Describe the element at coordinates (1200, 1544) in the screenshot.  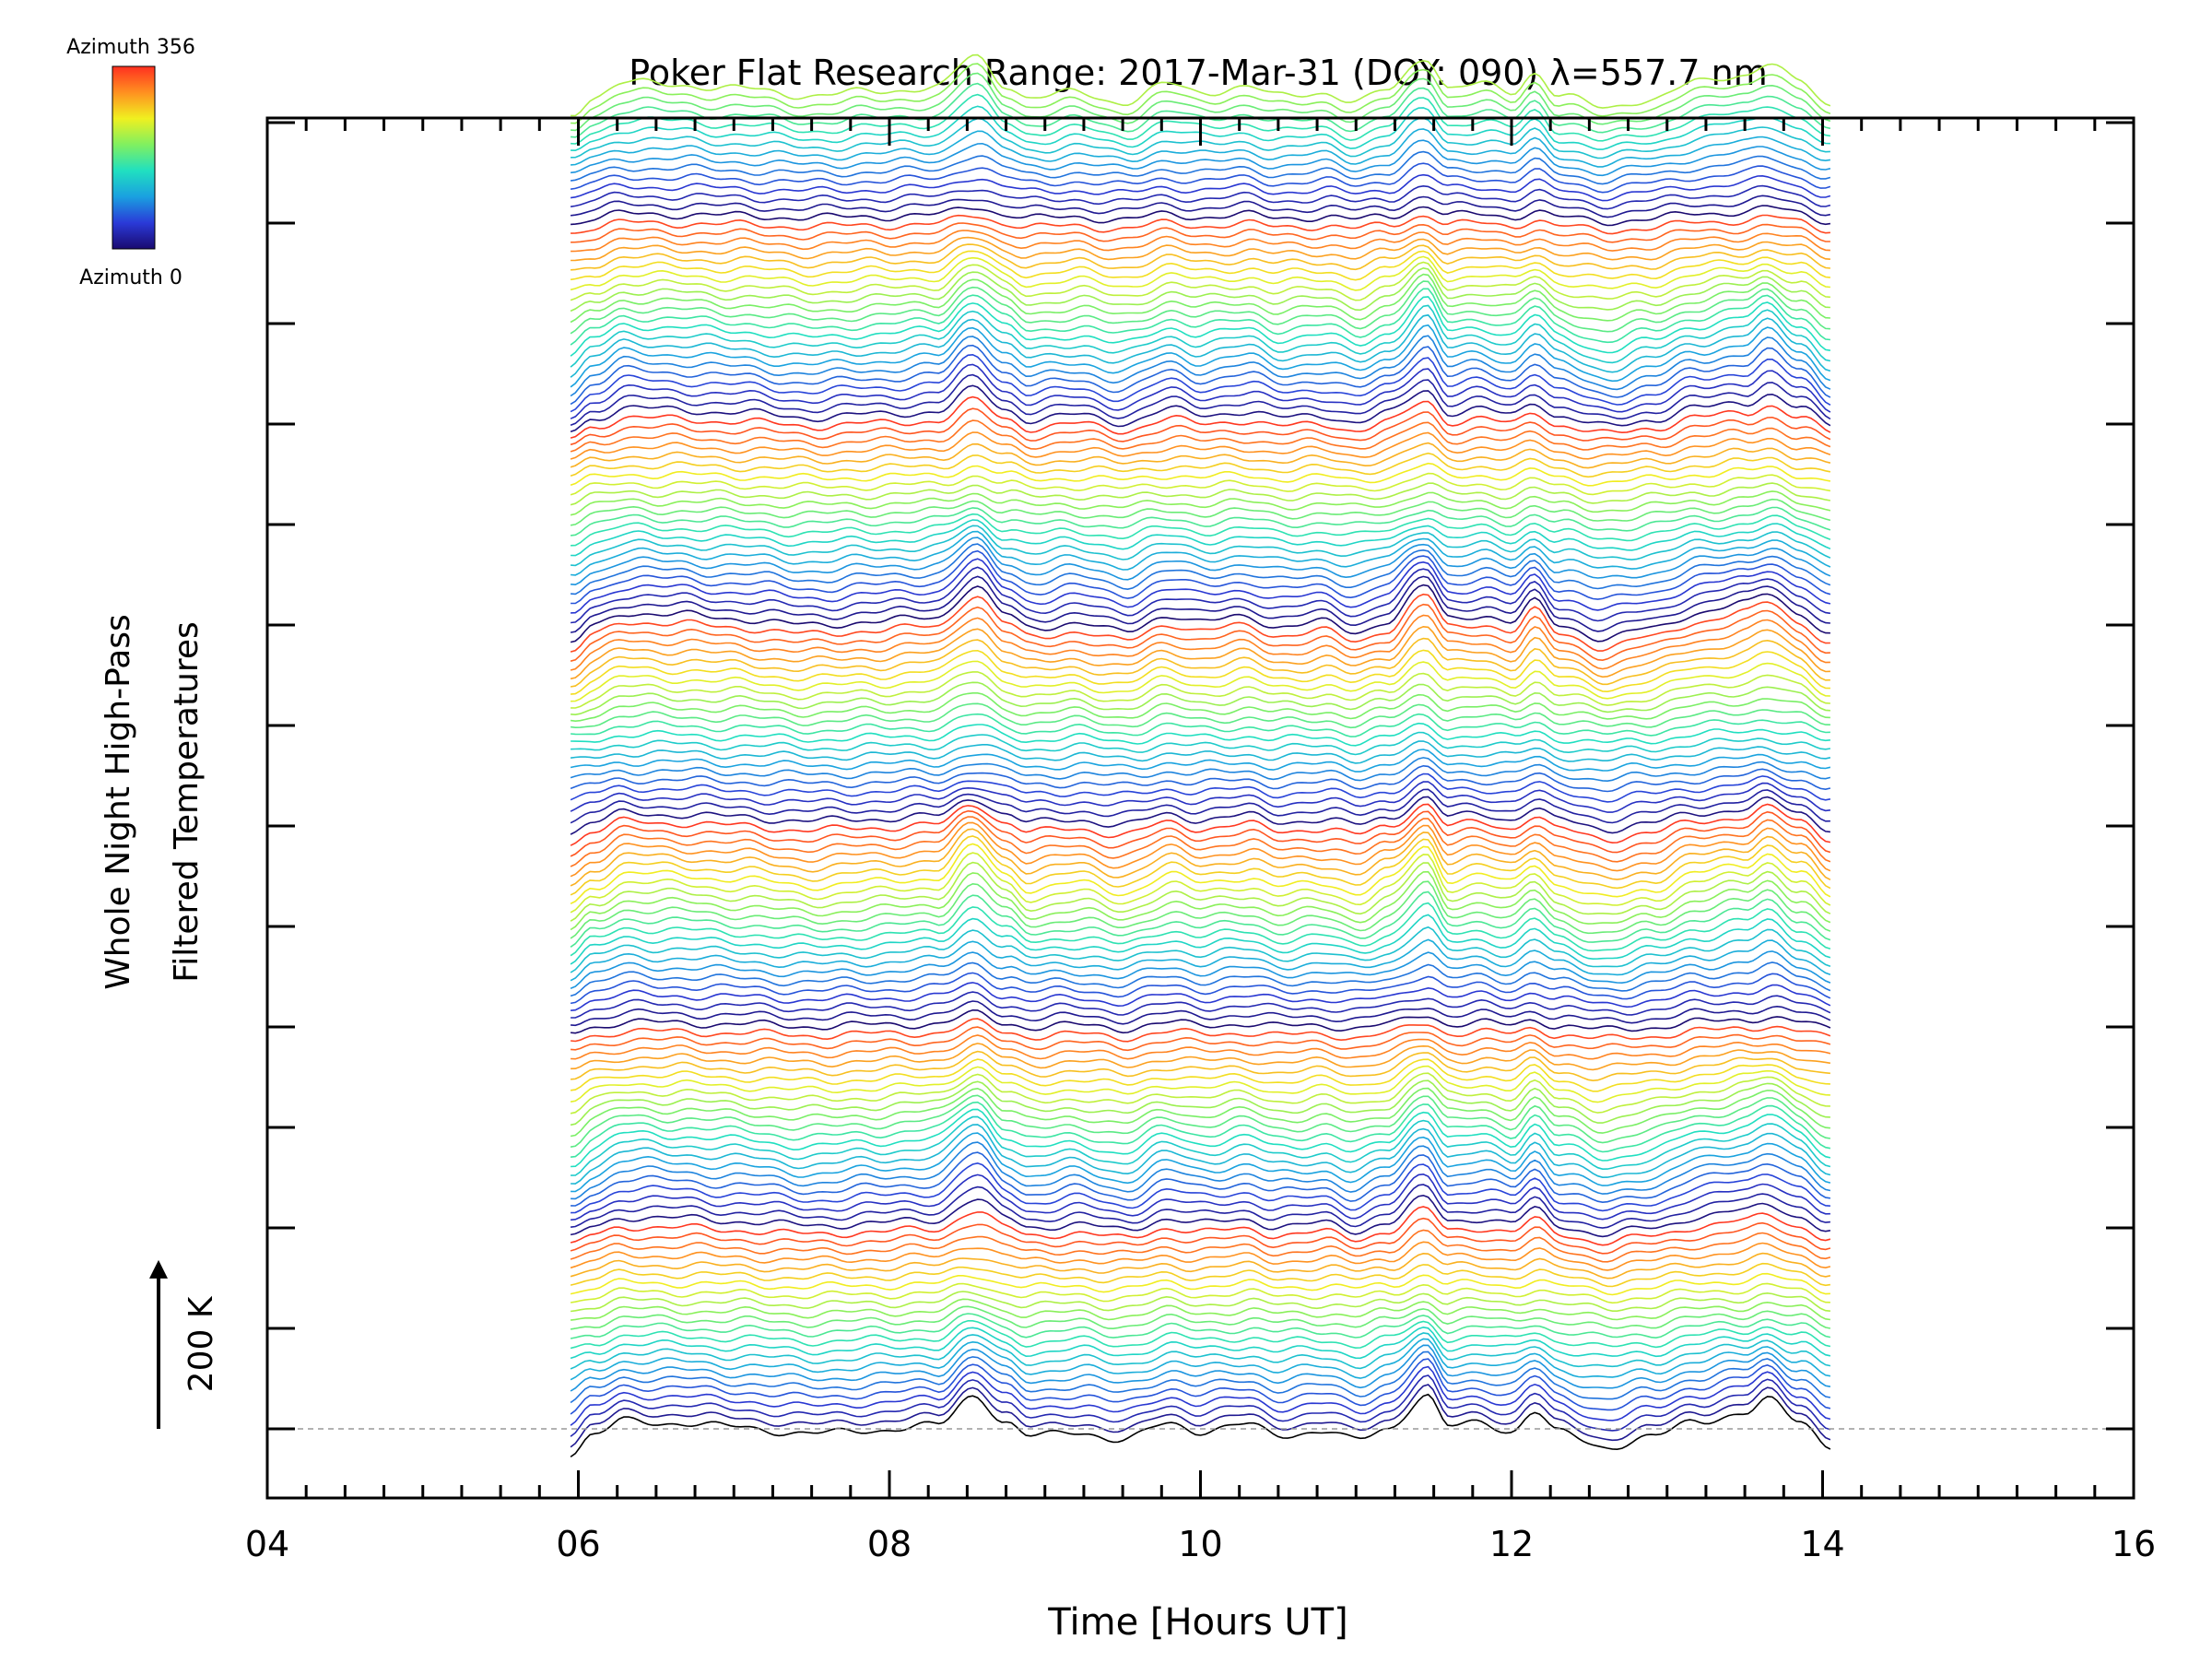
I see `x-tick-labels: 04 06 08 10 12 14 16` at that location.